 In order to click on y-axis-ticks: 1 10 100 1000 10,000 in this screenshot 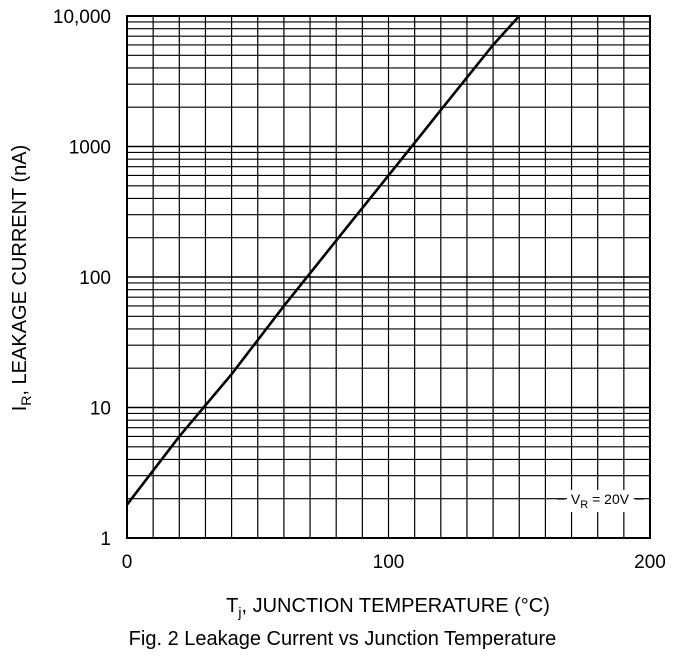, I will do `click(82, 278)`.